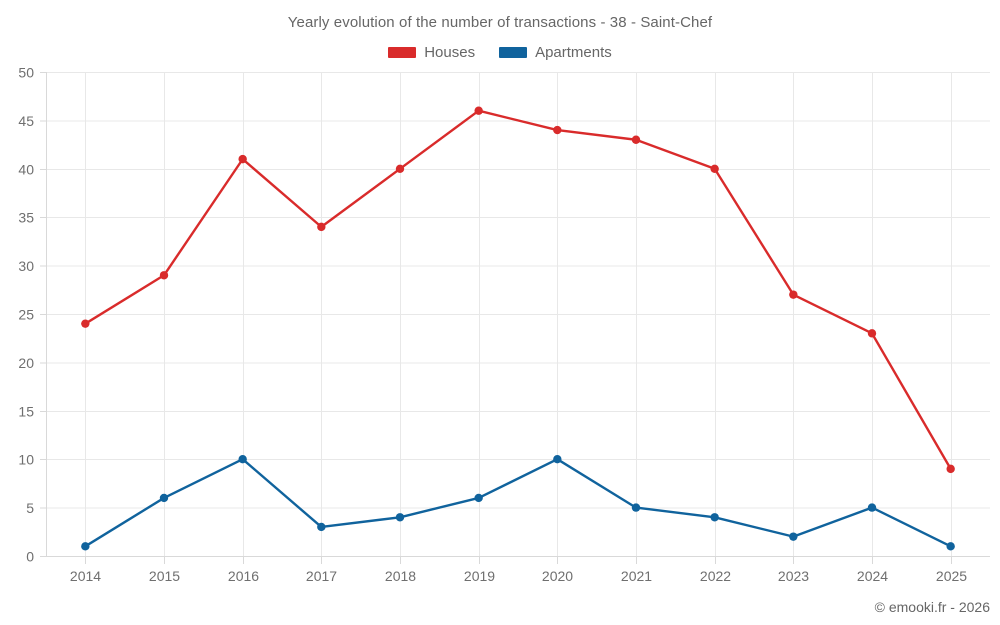 The width and height of the screenshot is (1000, 625). Describe the element at coordinates (30, 508) in the screenshot. I see `y-axis-tick-label: 5` at that location.